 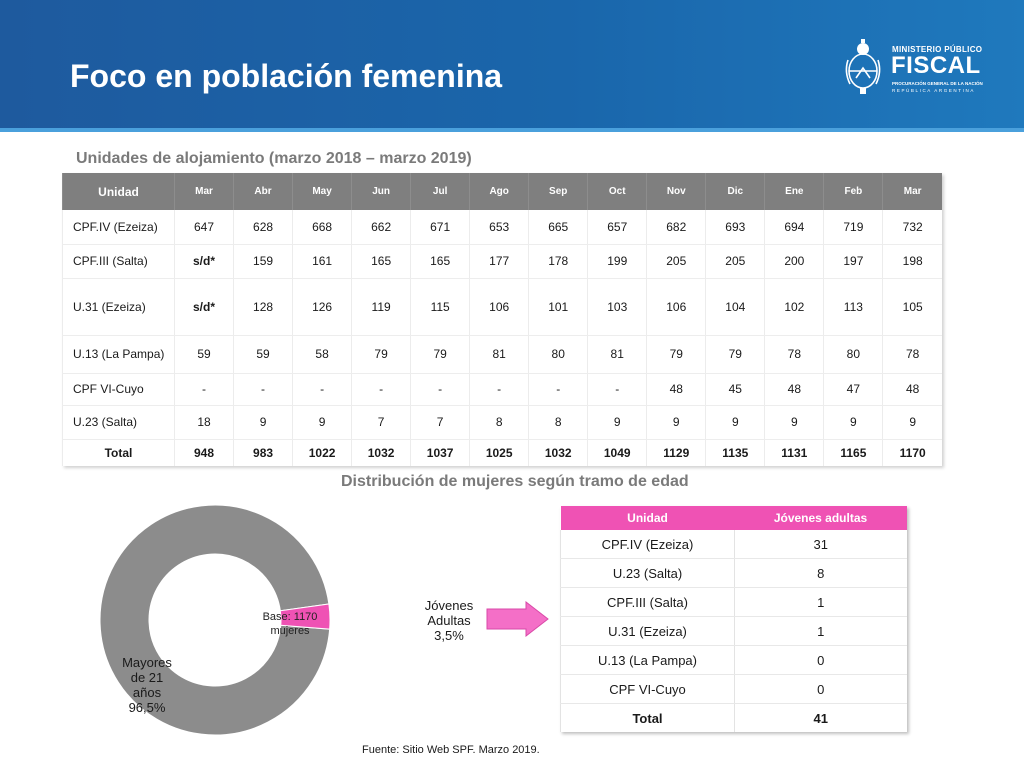 I want to click on month-header: Ago, so click(x=499, y=191).